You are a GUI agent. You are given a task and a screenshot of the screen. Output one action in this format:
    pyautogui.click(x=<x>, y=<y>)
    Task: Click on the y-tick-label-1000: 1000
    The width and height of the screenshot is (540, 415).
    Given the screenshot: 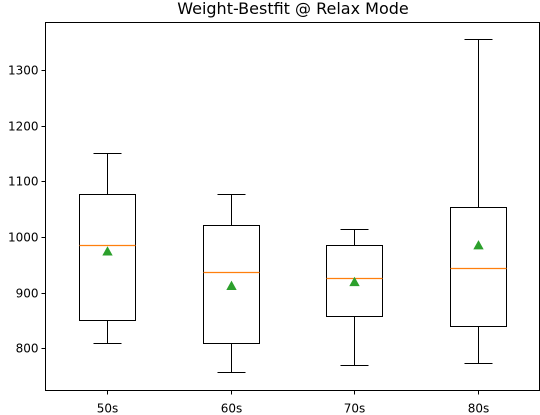 What is the action you would take?
    pyautogui.click(x=23, y=238)
    